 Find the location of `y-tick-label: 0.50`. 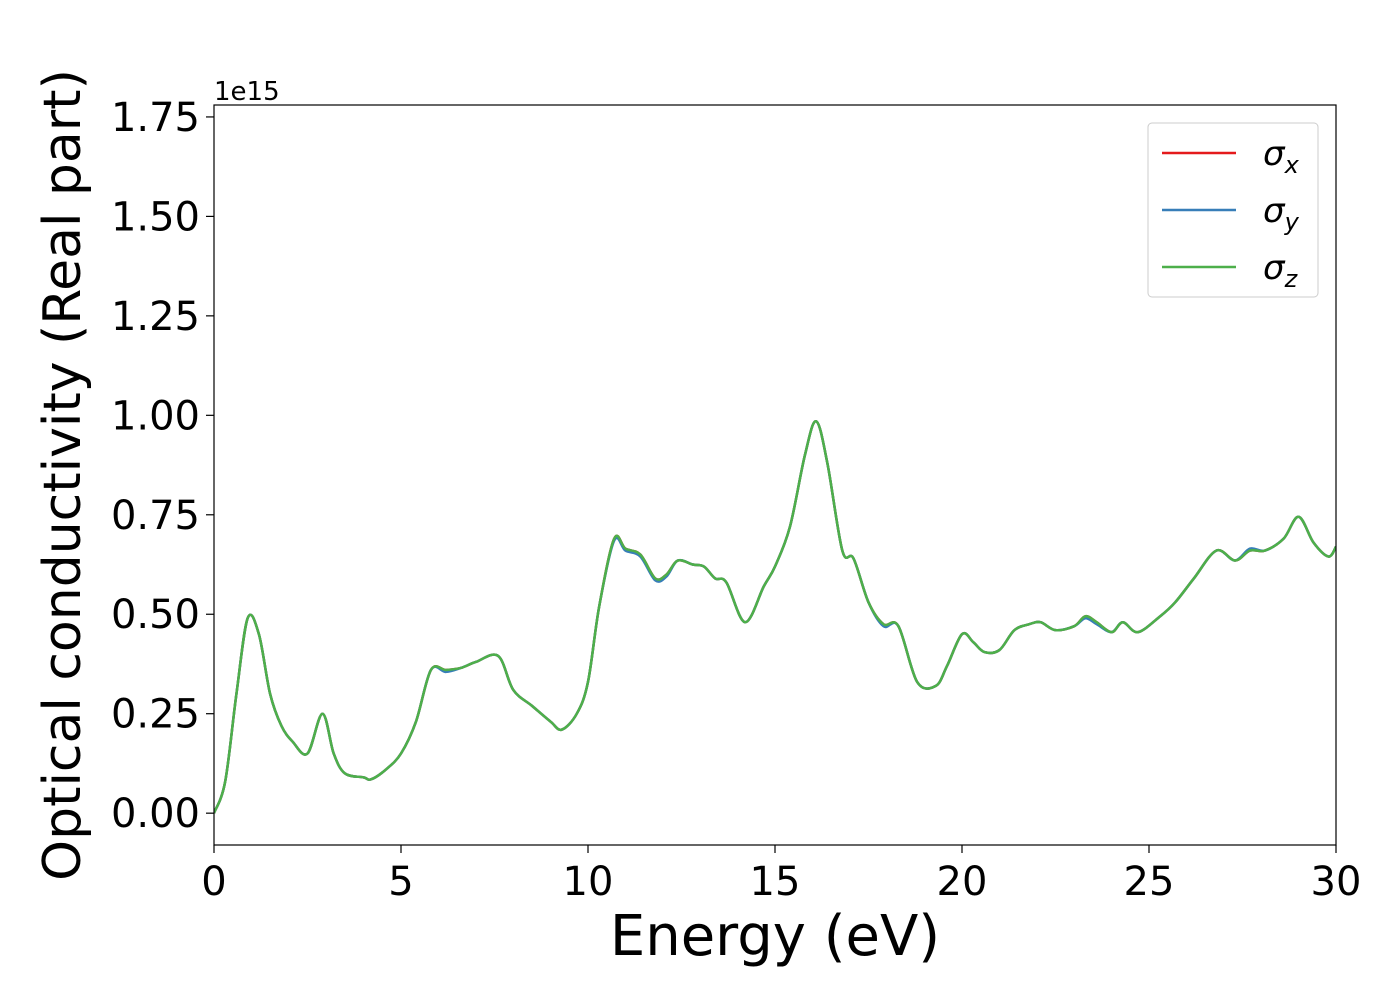

y-tick-label: 0.50 is located at coordinates (155, 615).